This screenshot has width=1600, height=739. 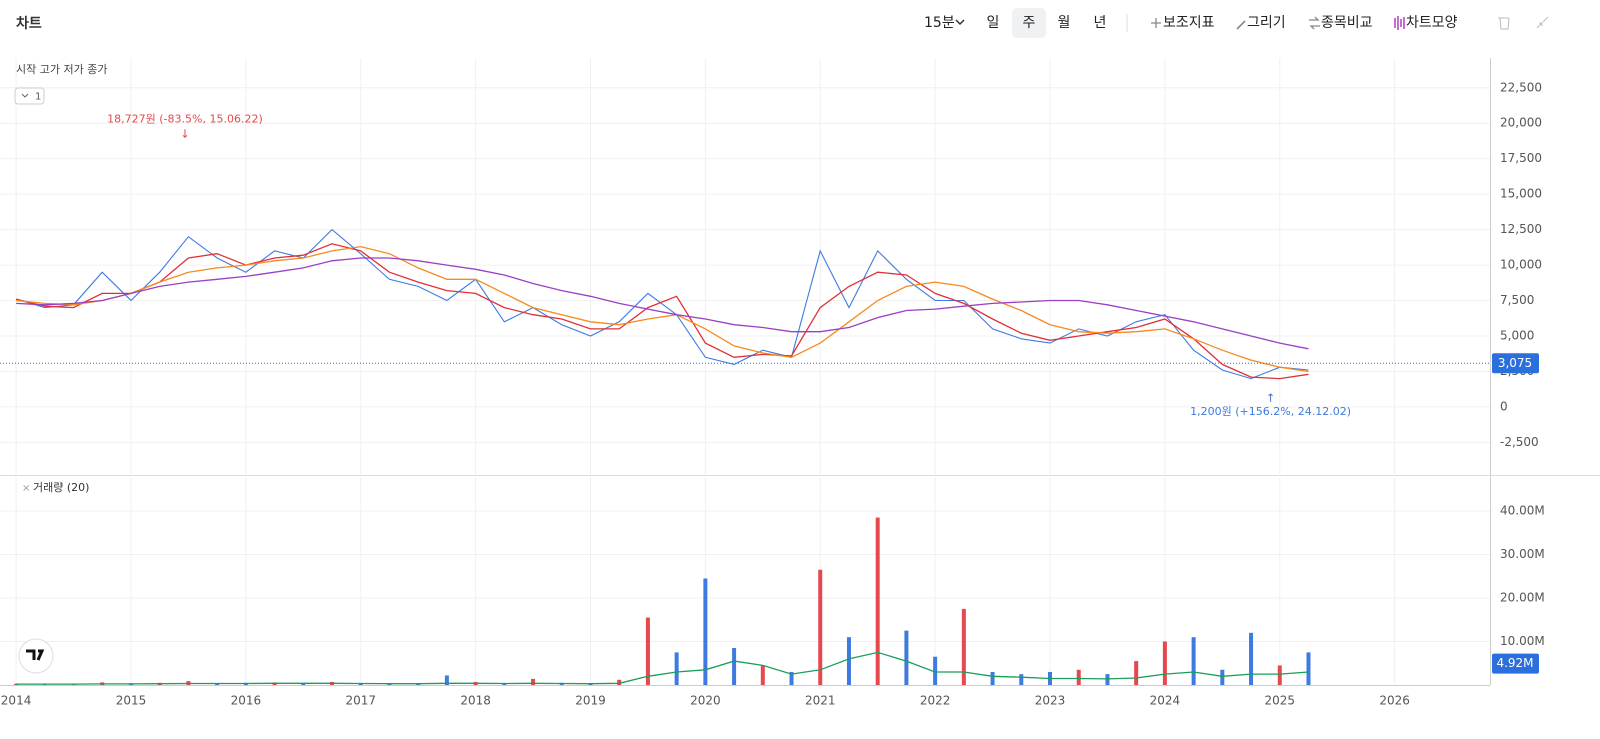 What do you see at coordinates (1522, 641) in the screenshot?
I see `y-tick-label: 10.00M` at bounding box center [1522, 641].